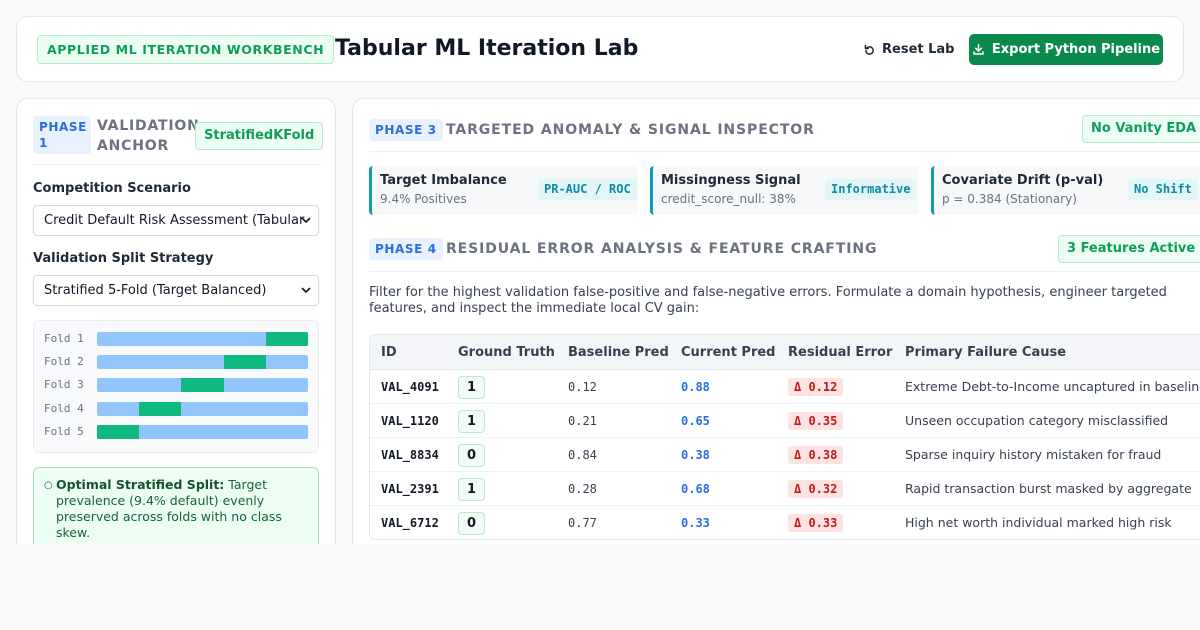 The height and width of the screenshot is (630, 1200). What do you see at coordinates (816, 387) in the screenshot?
I see `residual-error-badge: Δ 0.12` at bounding box center [816, 387].